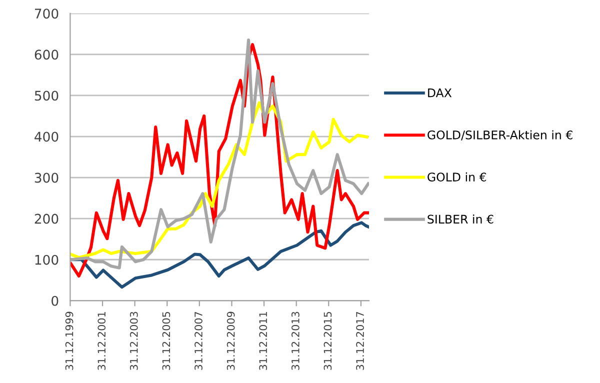 The width and height of the screenshot is (600, 383). Describe the element at coordinates (102, 341) in the screenshot. I see `x-tick-label: 31.12.2001` at that location.